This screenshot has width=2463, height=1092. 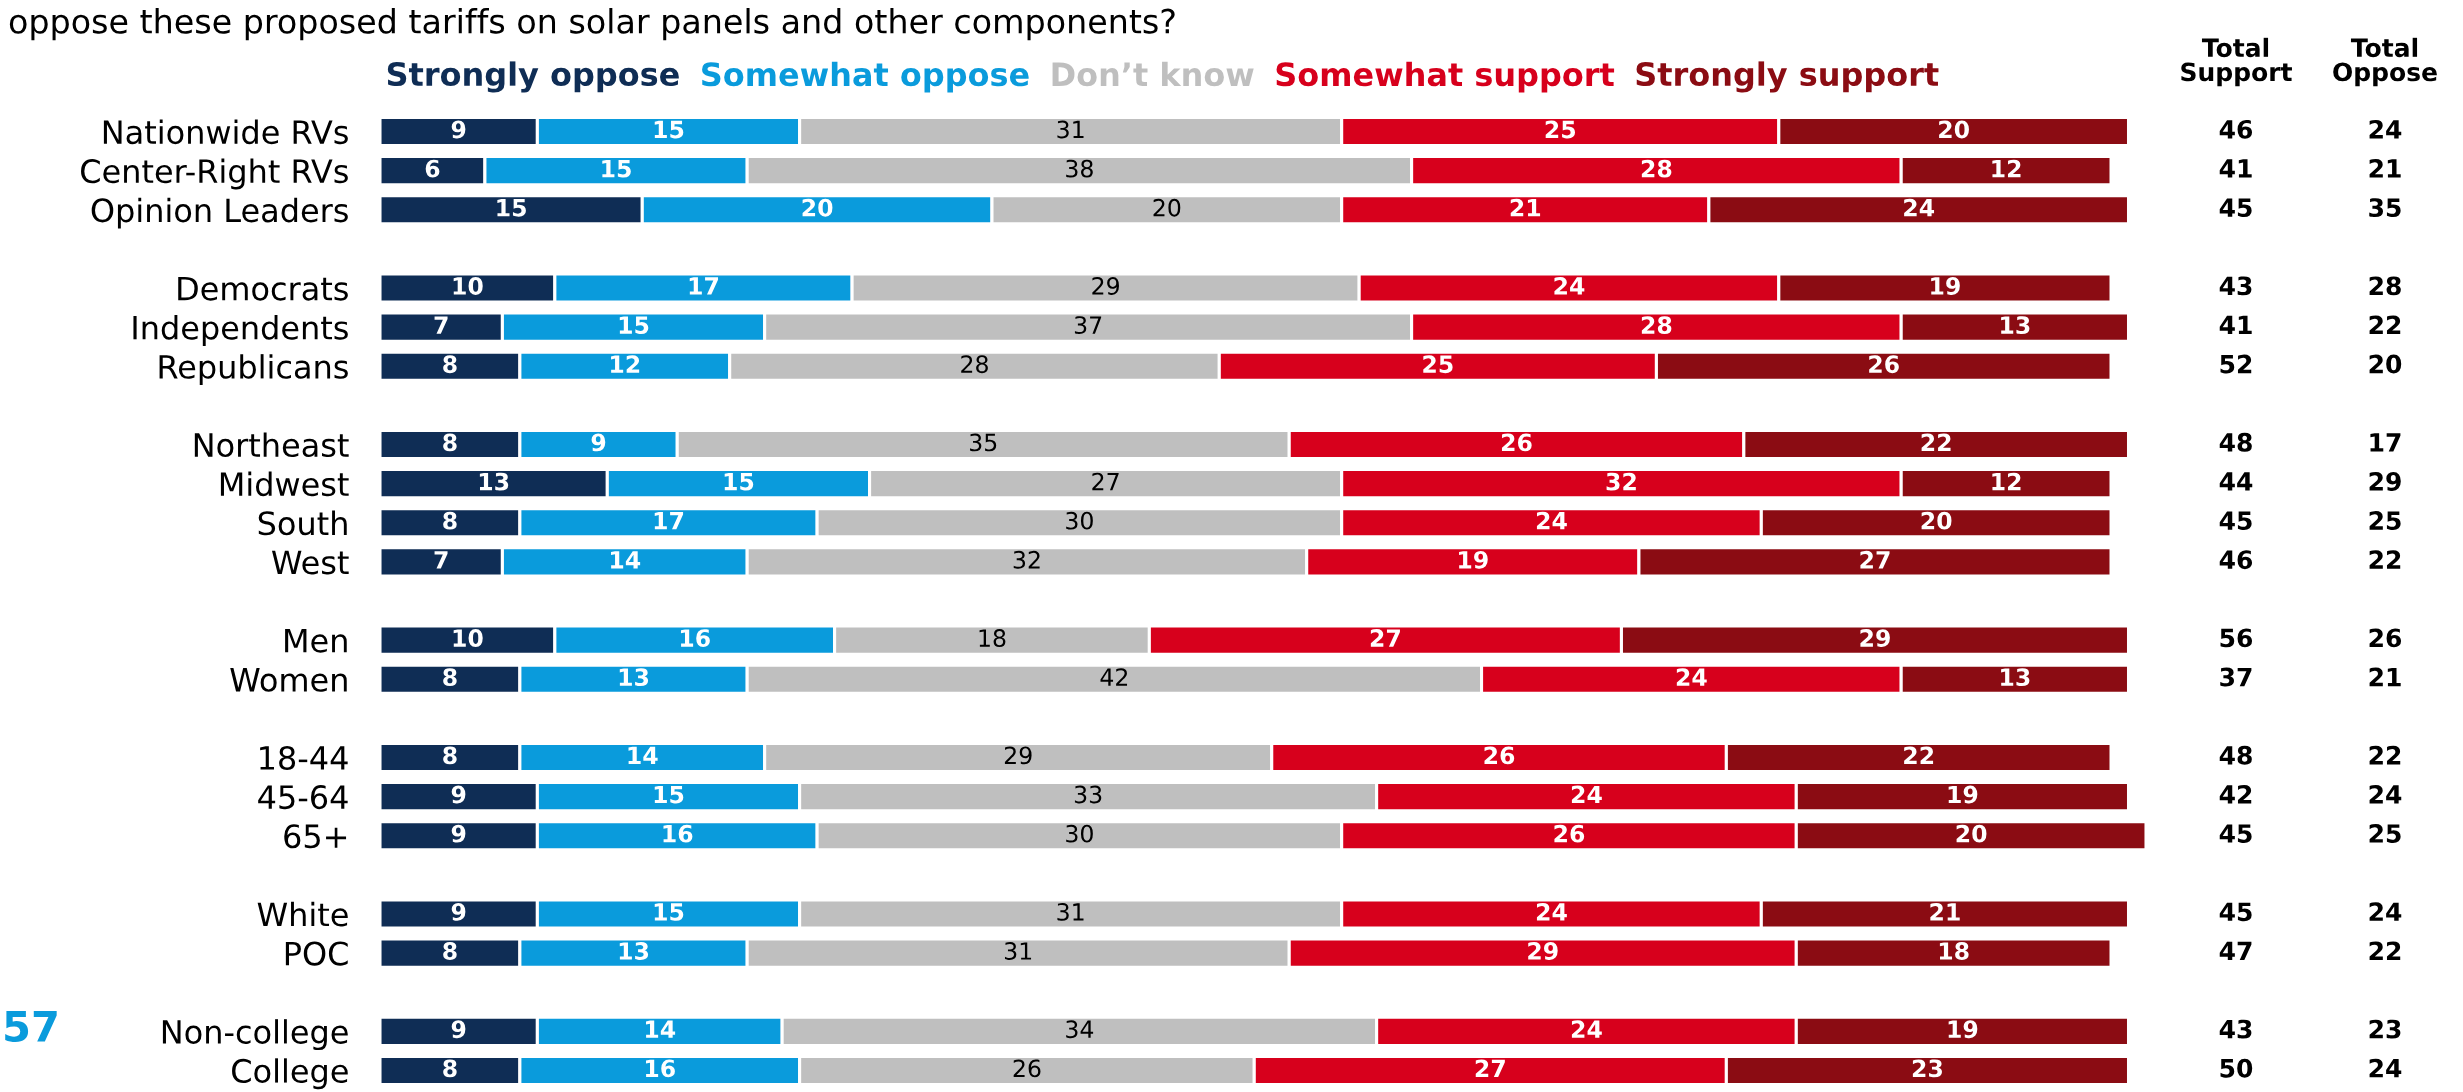 I want to click on y-tick-label: 45-64, so click(x=303, y=797).